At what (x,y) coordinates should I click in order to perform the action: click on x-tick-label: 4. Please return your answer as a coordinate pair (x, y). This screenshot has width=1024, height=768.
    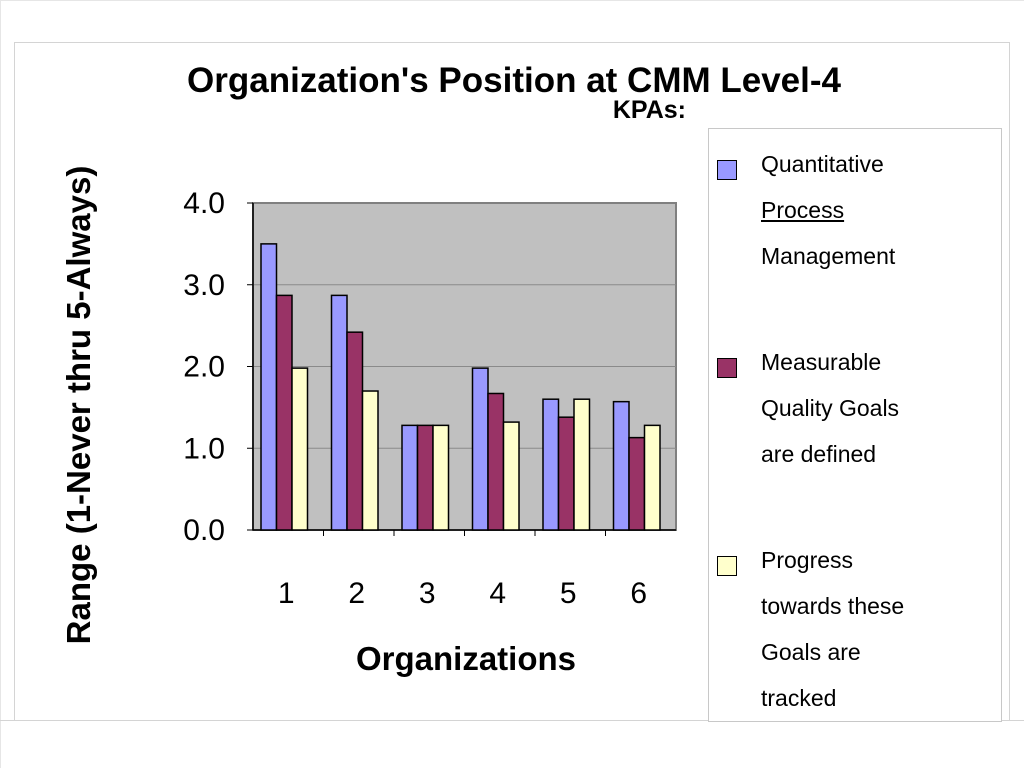
    Looking at the image, I should click on (497, 593).